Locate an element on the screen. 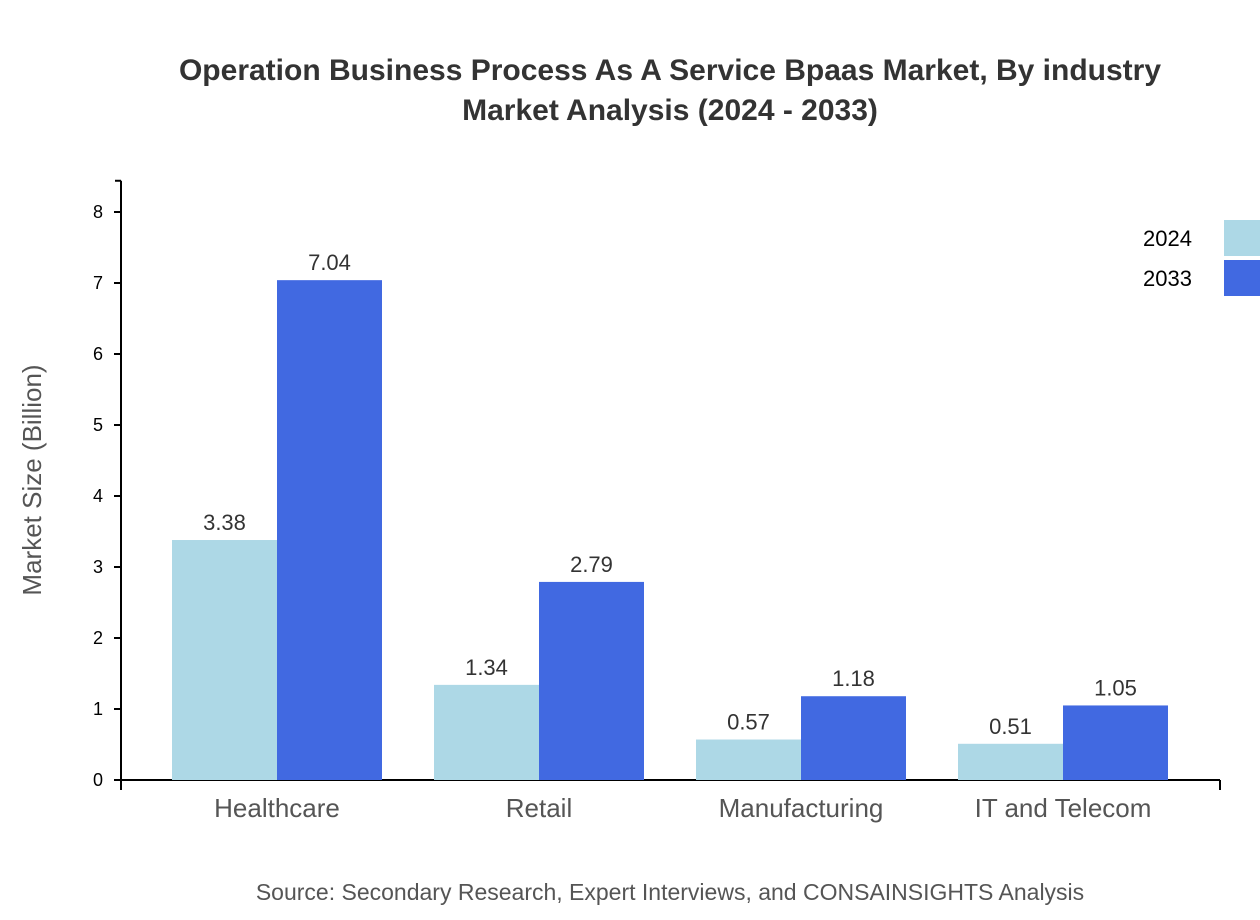  data-label: 3.38 is located at coordinates (224, 522).